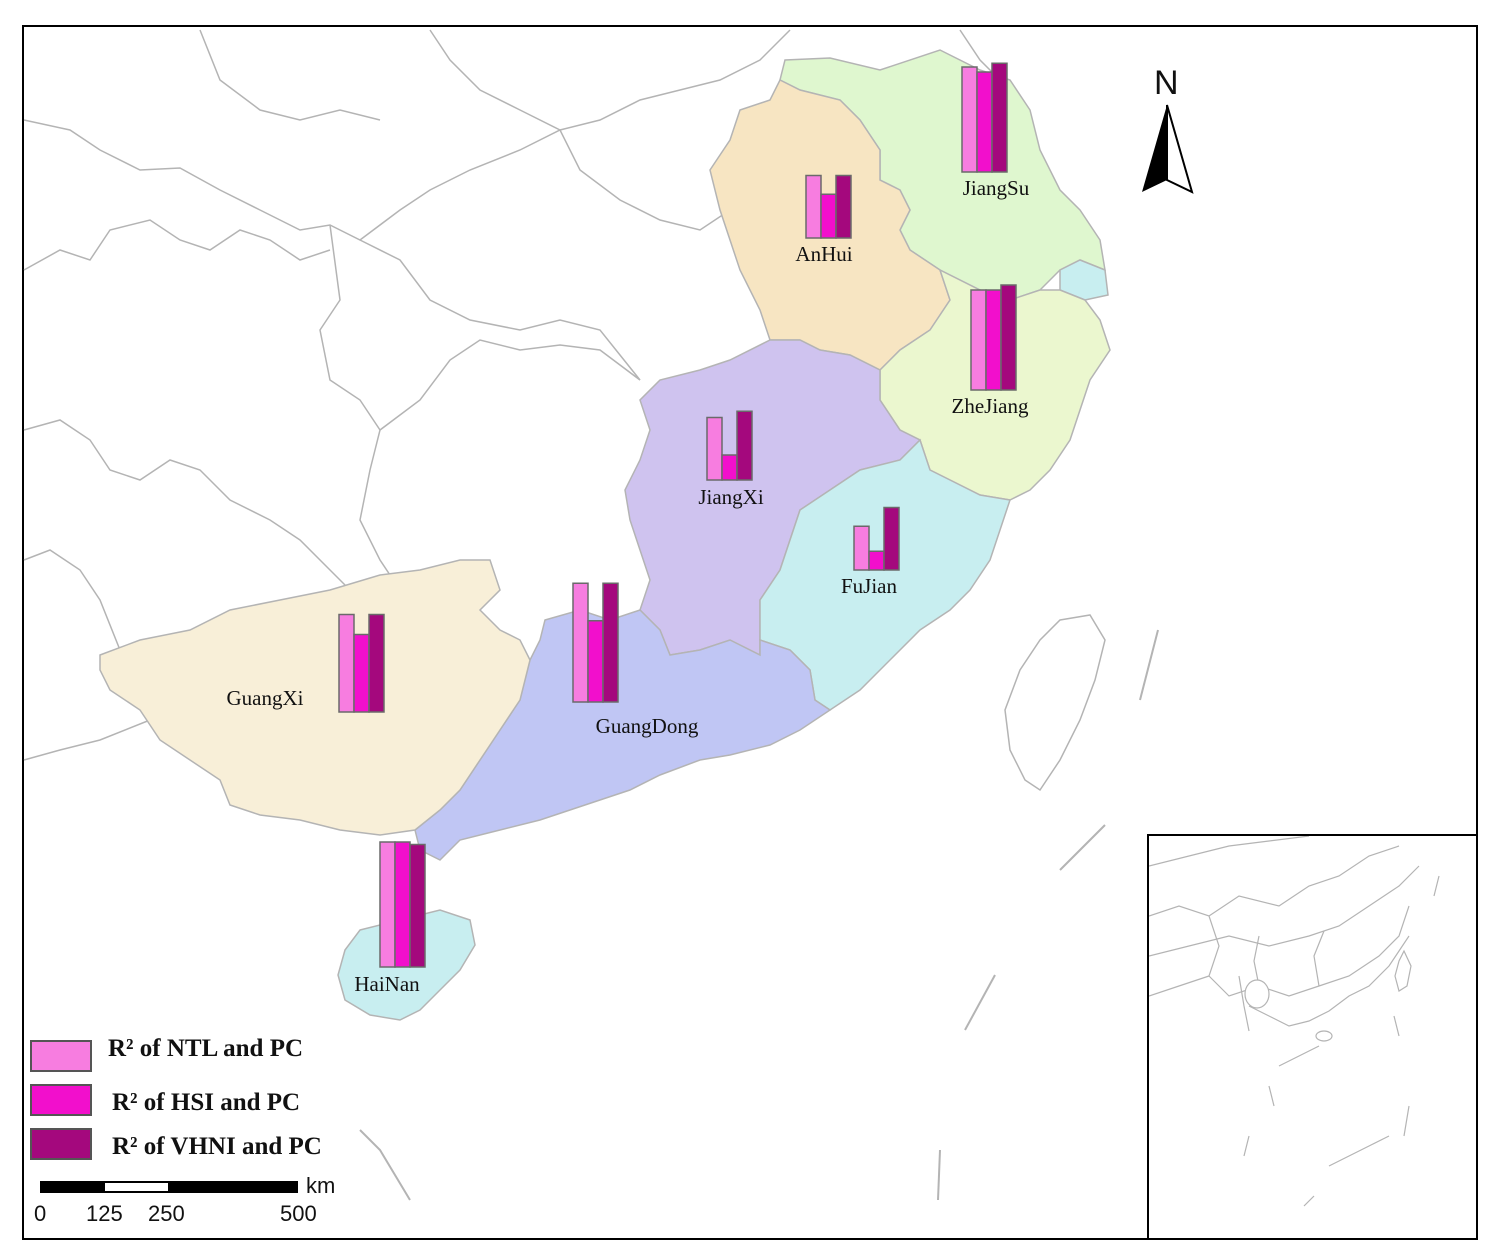  What do you see at coordinates (828, 216) in the screenshot?
I see `bar-anhui-hsi` at bounding box center [828, 216].